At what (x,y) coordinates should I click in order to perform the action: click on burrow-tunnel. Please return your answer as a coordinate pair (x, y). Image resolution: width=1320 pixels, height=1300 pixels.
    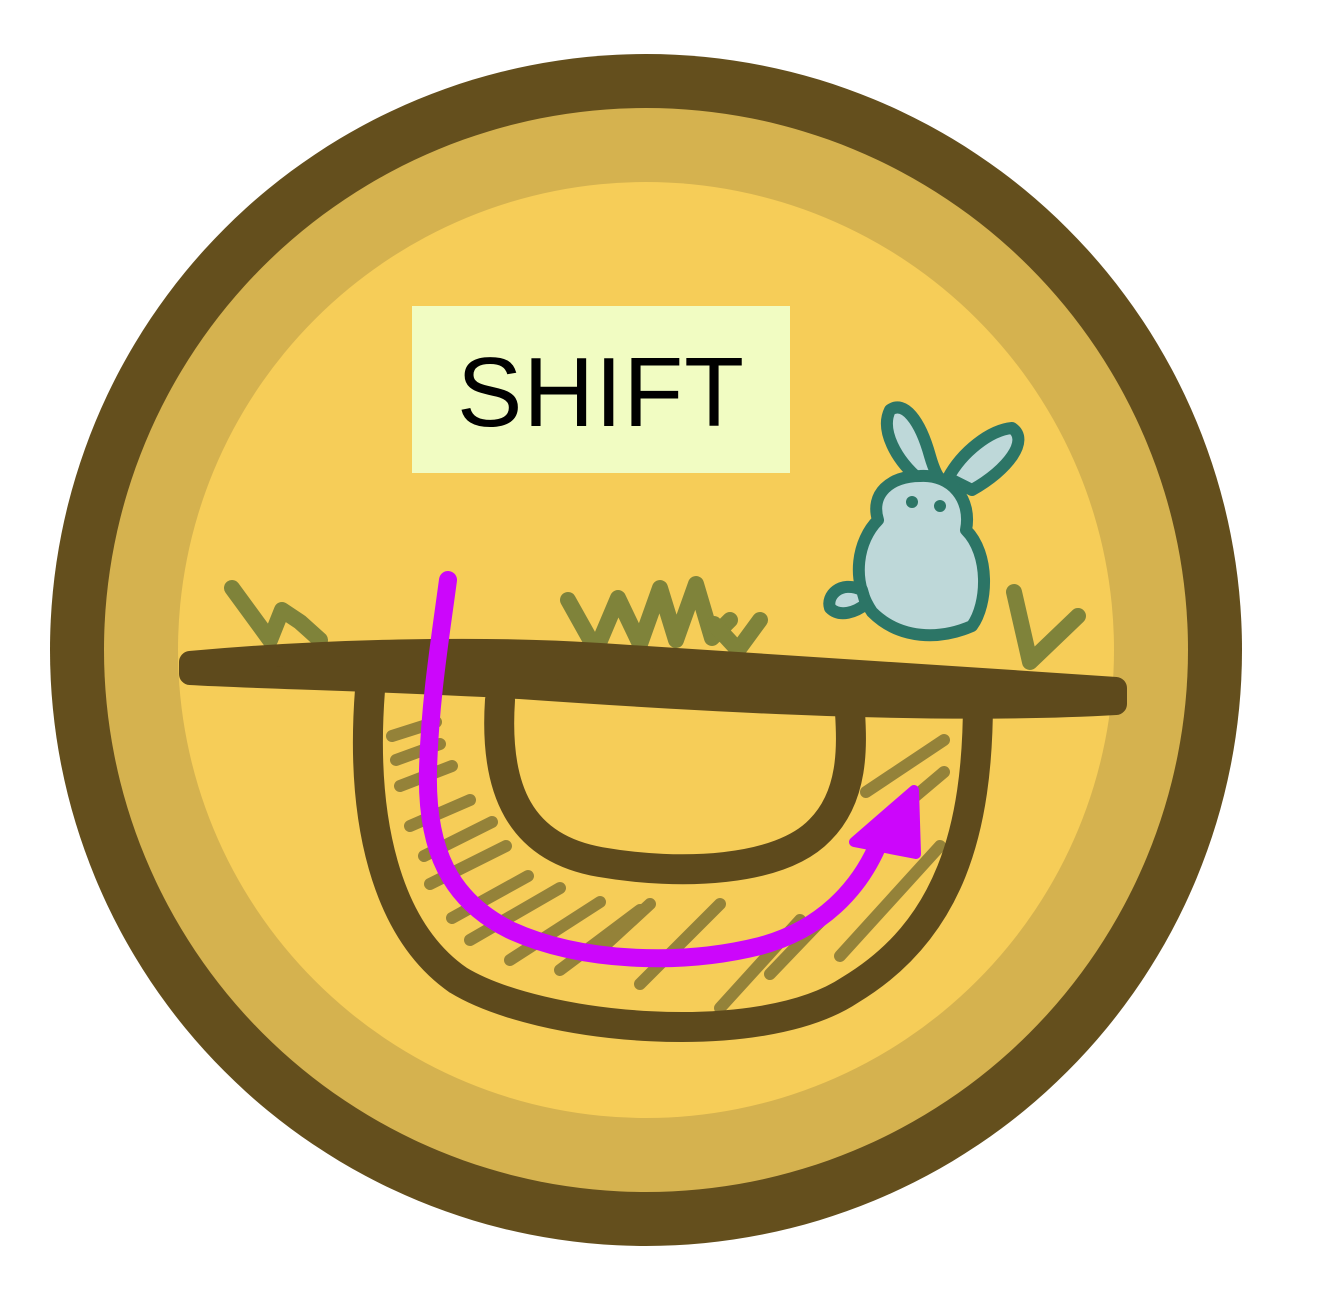
    Looking at the image, I should click on (672, 858).